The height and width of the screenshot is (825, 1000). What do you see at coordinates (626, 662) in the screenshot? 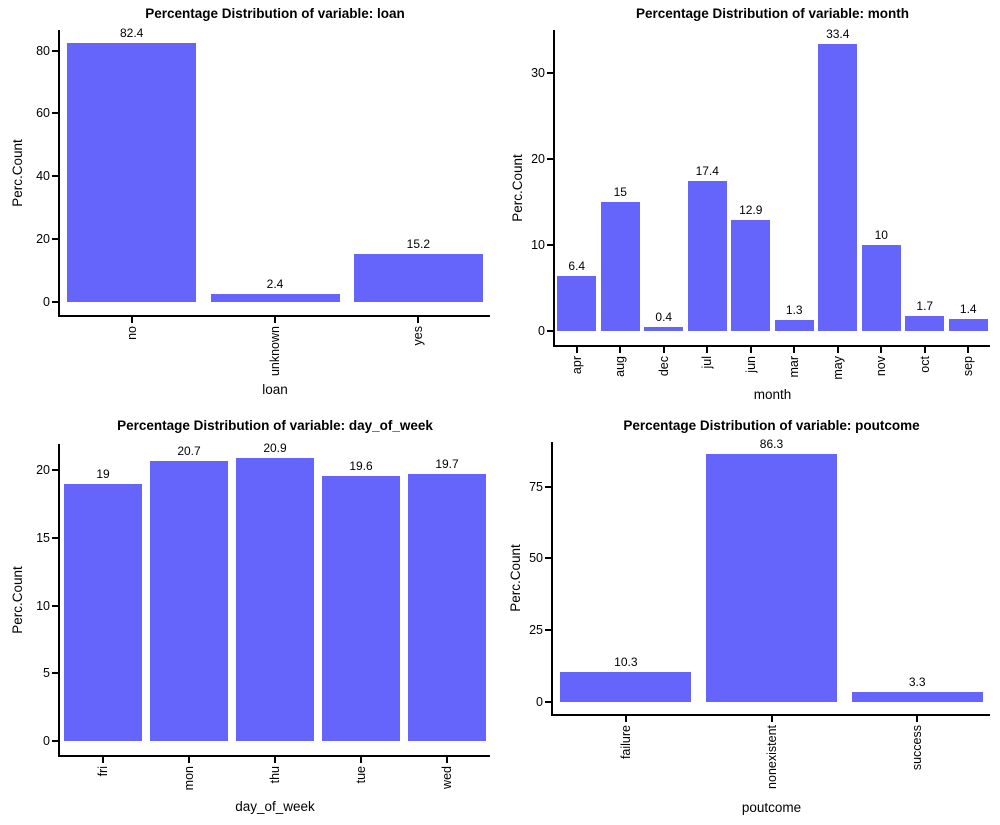
I see `bar-value-label: 10.3` at bounding box center [626, 662].